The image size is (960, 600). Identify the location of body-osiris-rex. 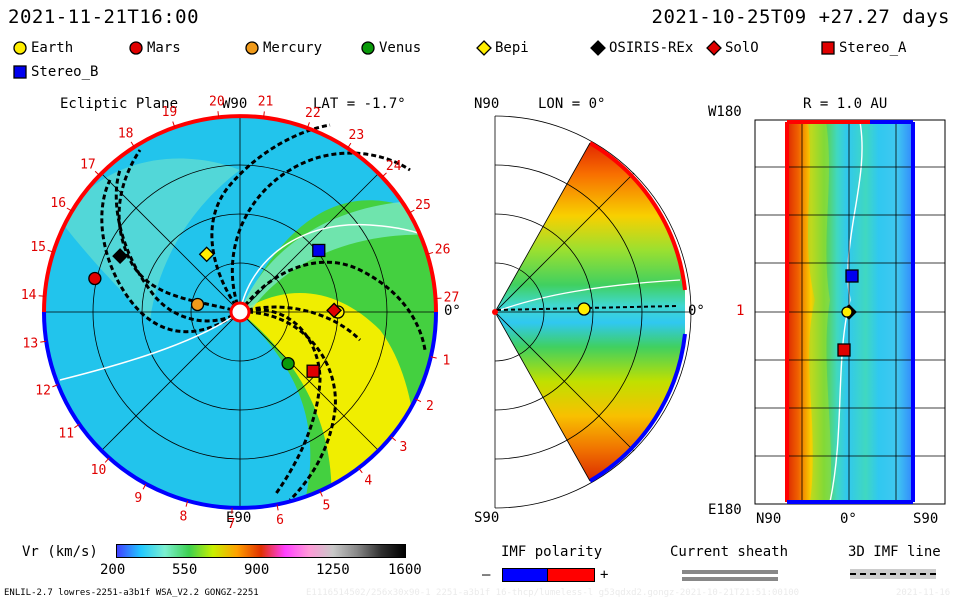
(120, 256).